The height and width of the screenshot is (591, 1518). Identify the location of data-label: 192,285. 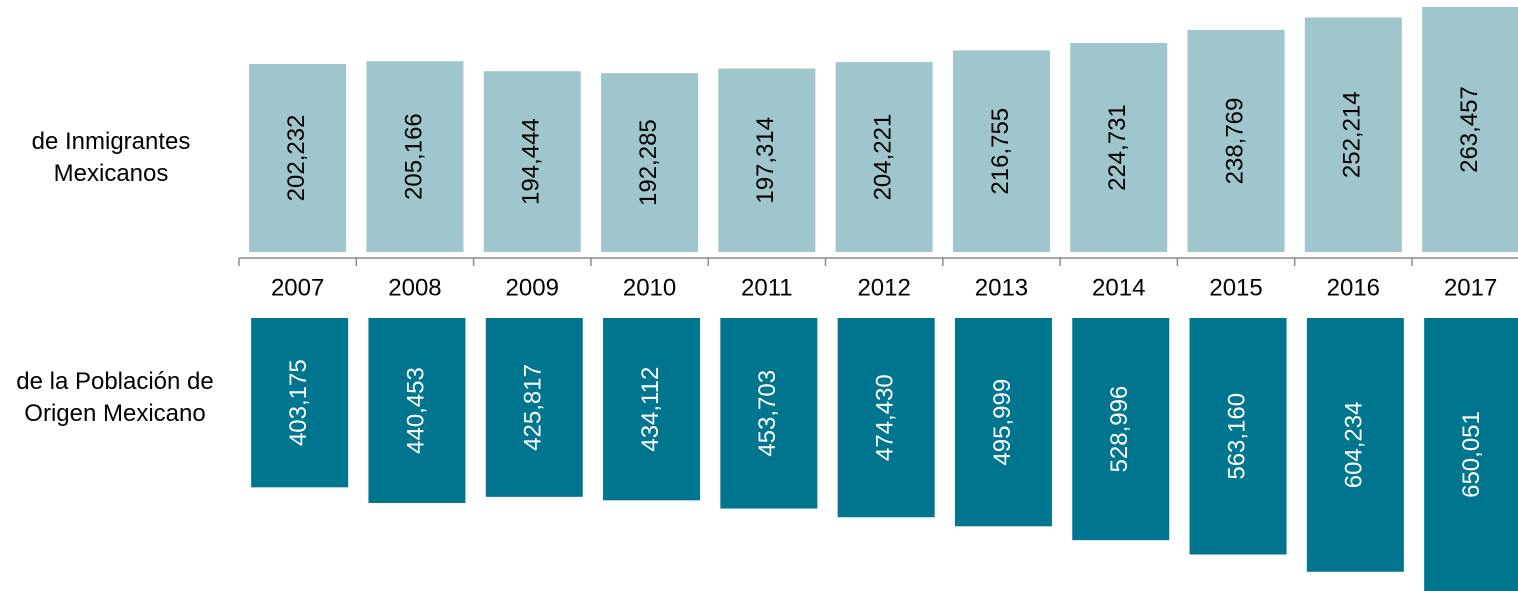
(648, 162).